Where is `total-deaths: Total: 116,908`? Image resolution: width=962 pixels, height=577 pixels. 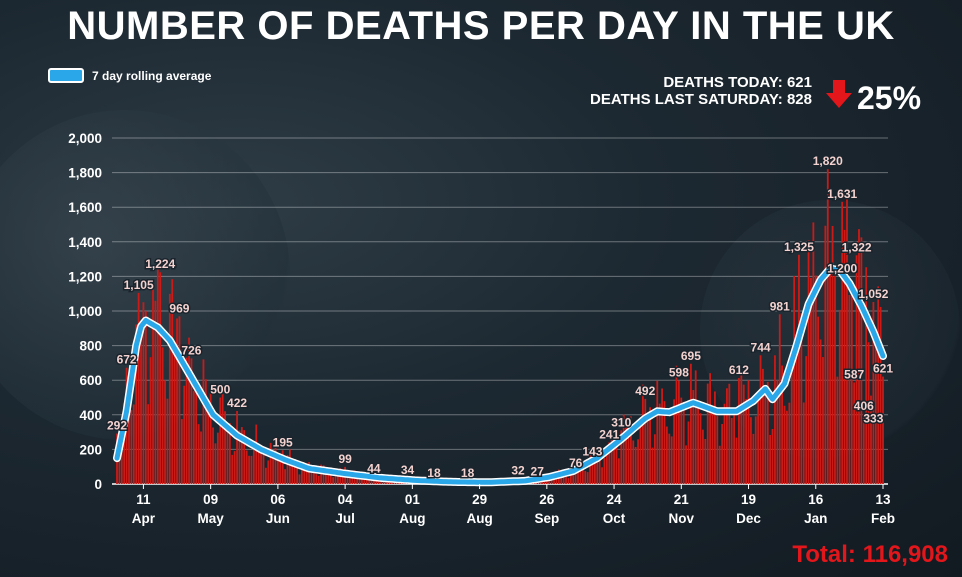
total-deaths: Total: 116,908 is located at coordinates (870, 554).